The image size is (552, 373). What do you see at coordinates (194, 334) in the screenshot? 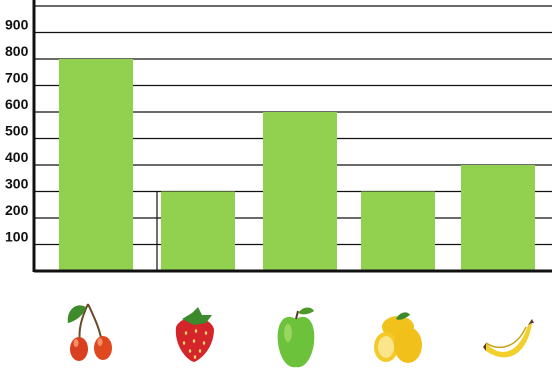
I see `strawberry-icon` at bounding box center [194, 334].